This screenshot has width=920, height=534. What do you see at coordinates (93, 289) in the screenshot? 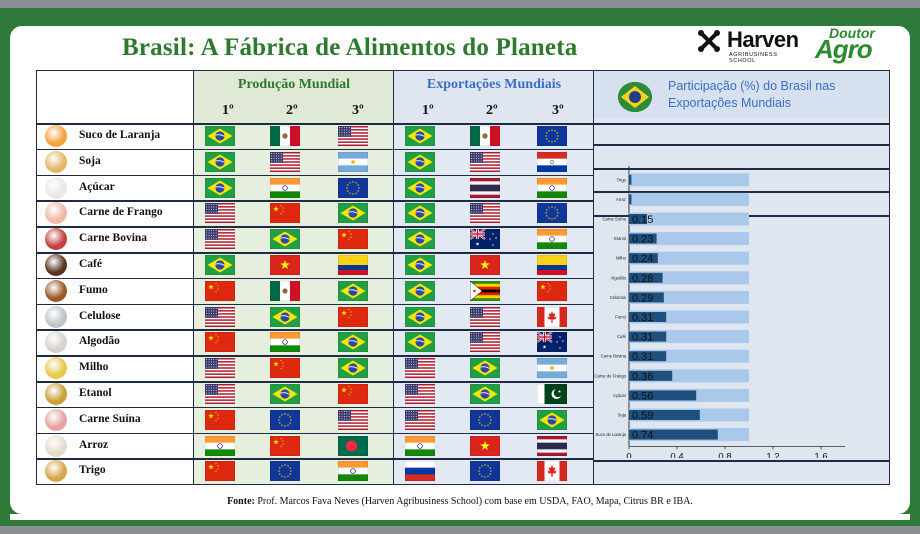
I see `product-name: Fumo` at bounding box center [93, 289].